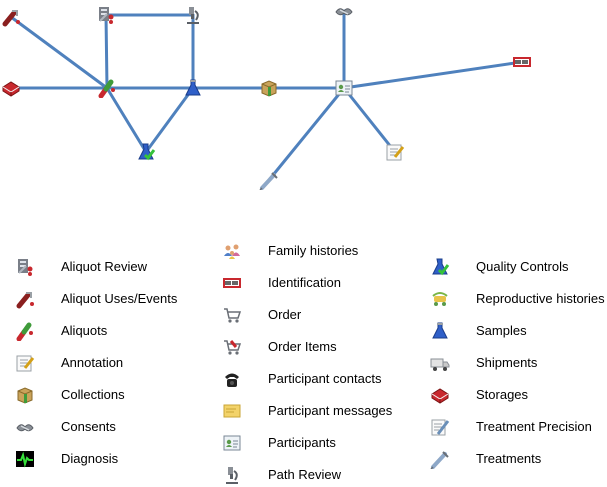 This screenshot has width=607, height=487. Describe the element at coordinates (325, 378) in the screenshot. I see `legend-label: Participant contacts` at that location.